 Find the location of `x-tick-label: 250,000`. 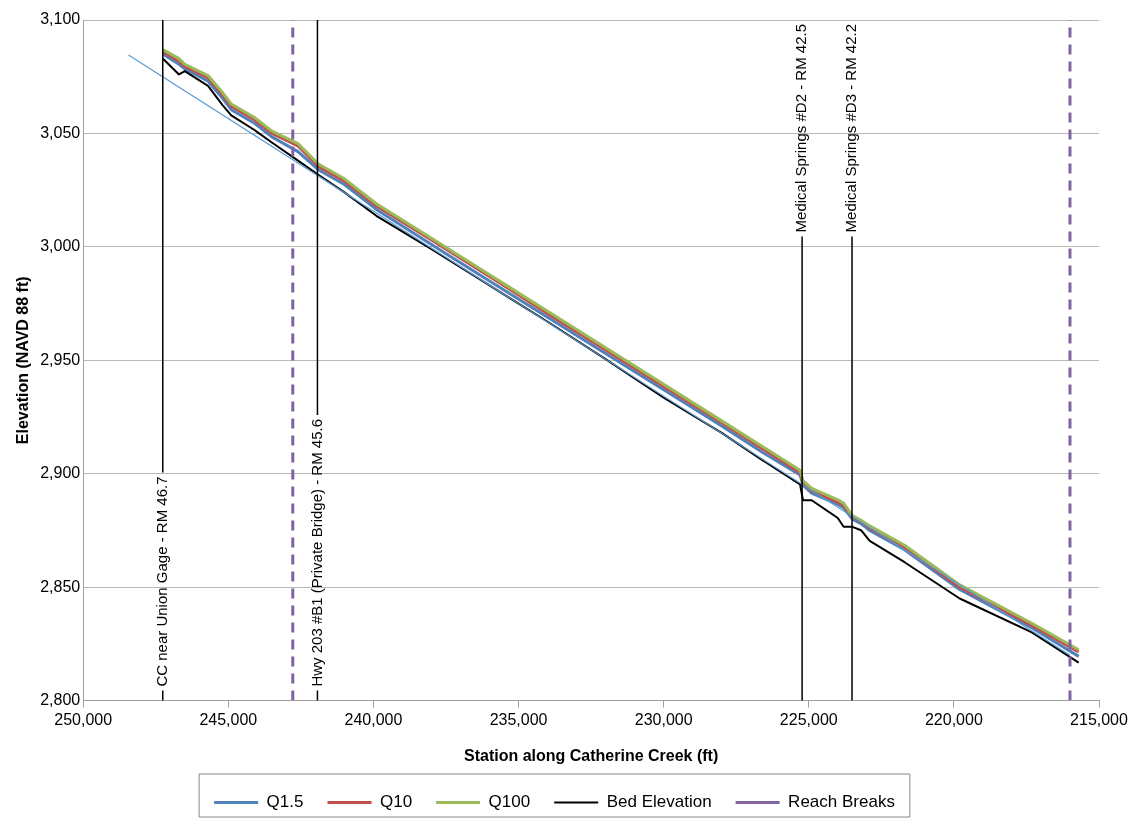

x-tick-label: 250,000 is located at coordinates (83, 719).